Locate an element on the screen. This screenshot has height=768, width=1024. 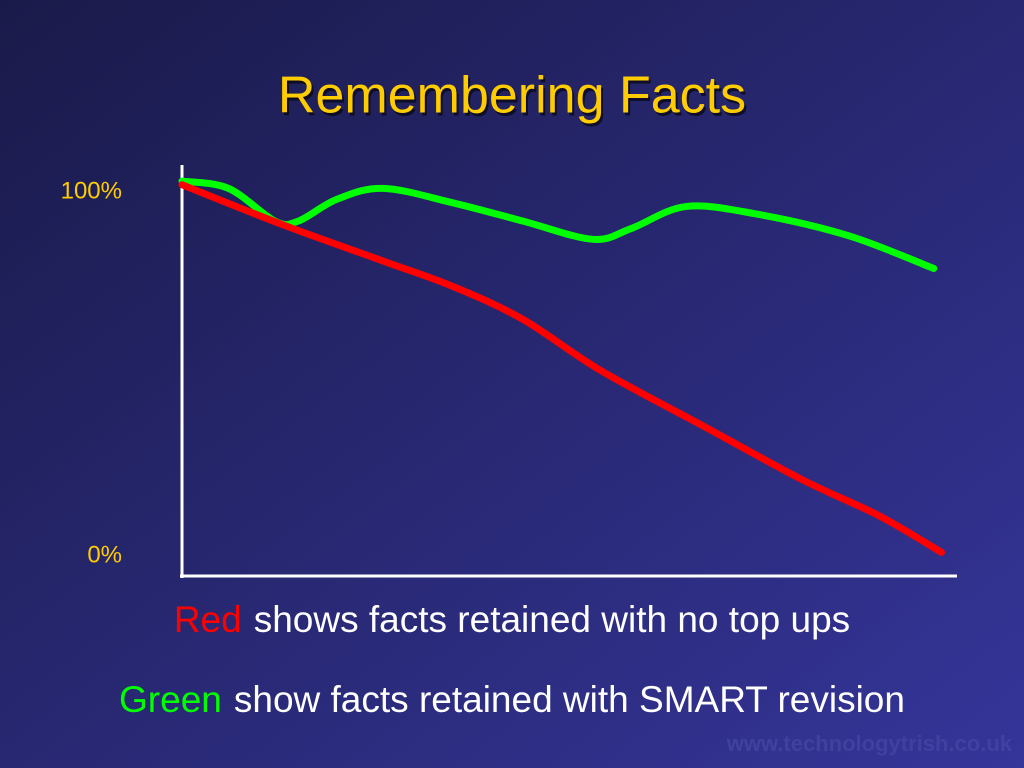
legend-entry: Red shows facts retained with no top ups is located at coordinates (512, 619).